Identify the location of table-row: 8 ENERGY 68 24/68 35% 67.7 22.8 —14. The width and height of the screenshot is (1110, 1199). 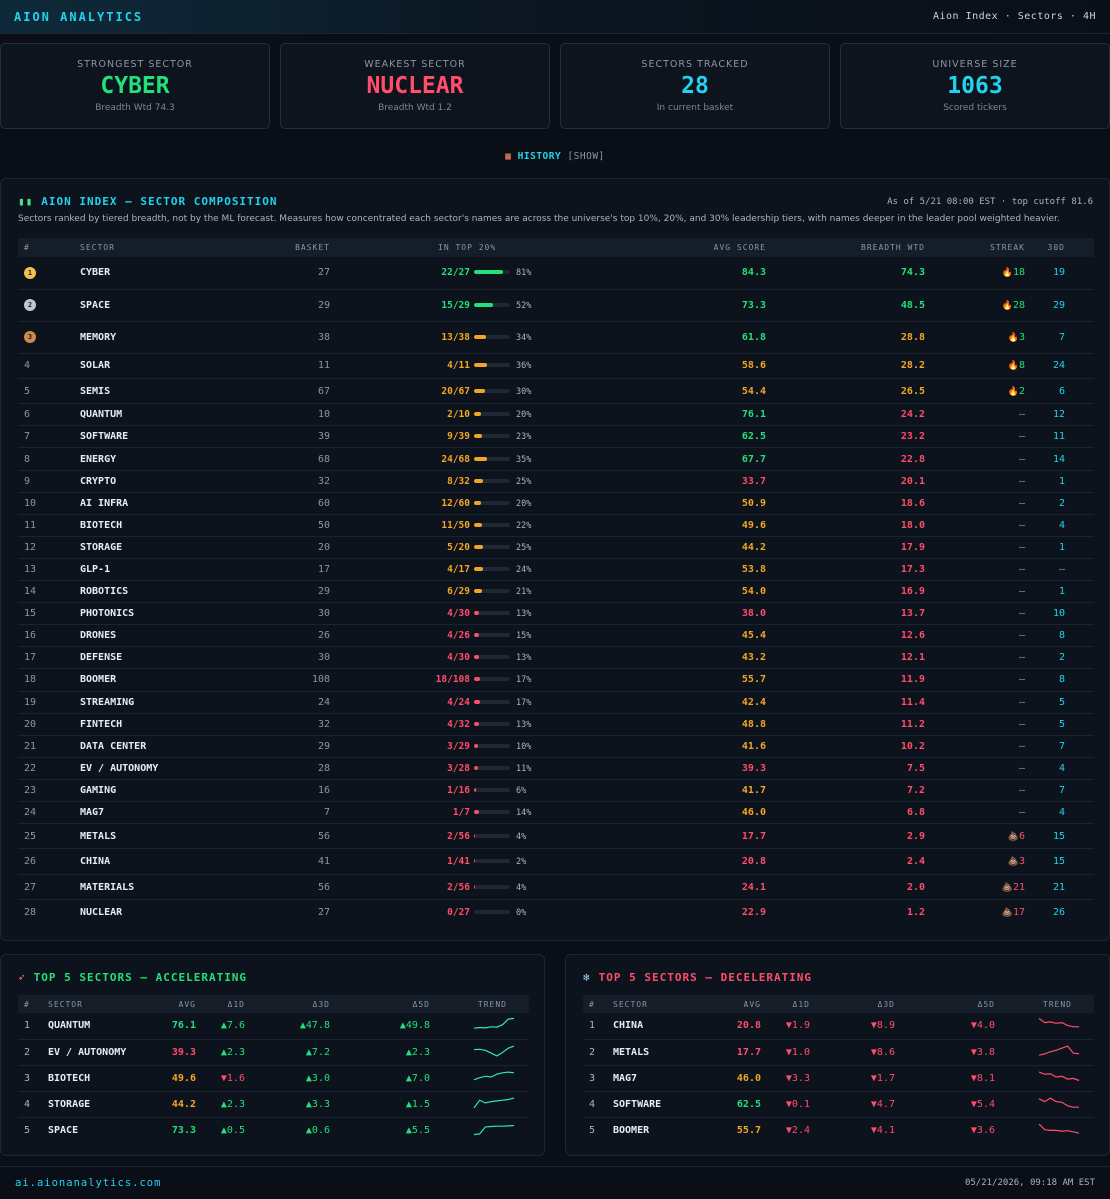
(556, 459).